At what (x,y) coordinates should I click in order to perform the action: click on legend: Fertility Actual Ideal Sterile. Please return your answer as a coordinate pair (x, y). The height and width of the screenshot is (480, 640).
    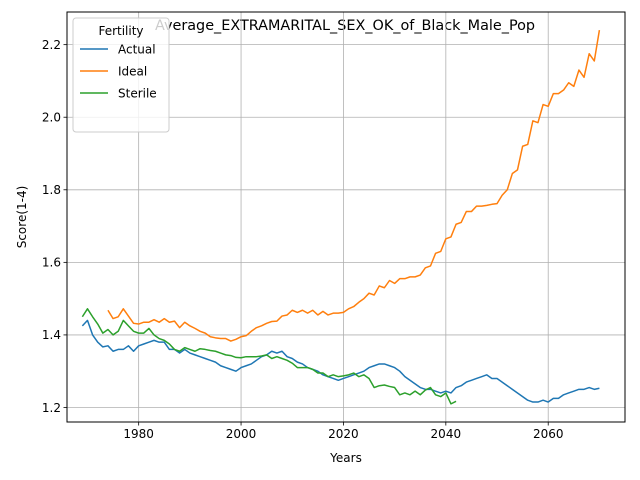
    Looking at the image, I should click on (121, 75).